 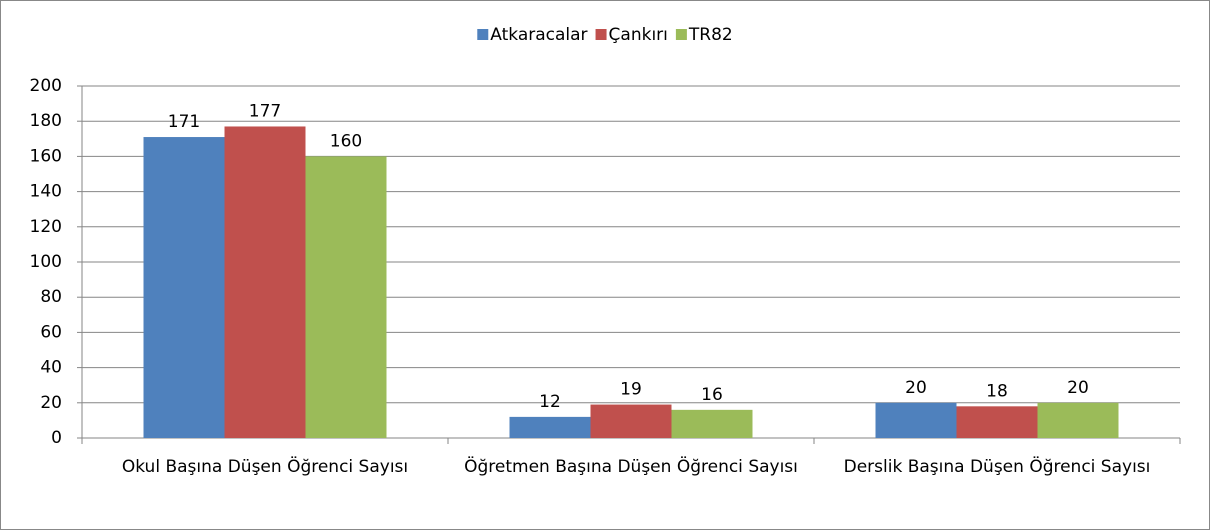 I want to click on data-label: 12, so click(x=550, y=402).